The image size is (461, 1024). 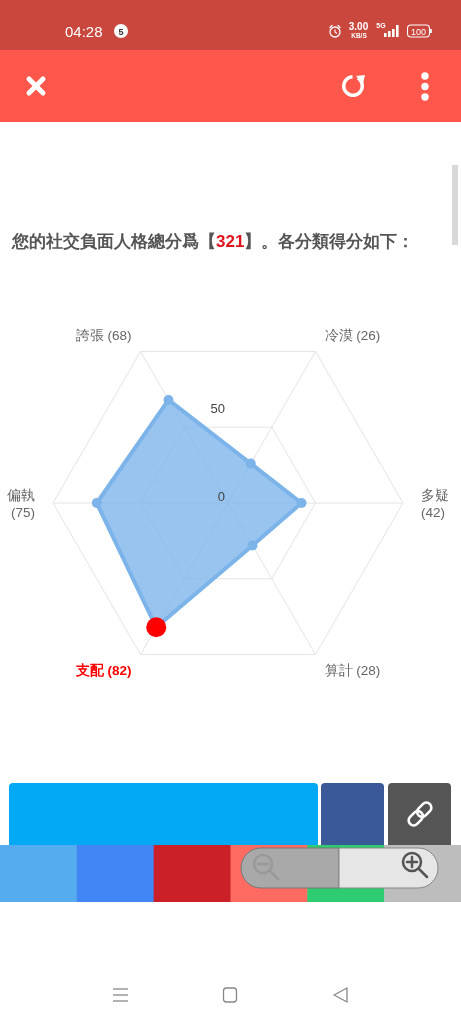 What do you see at coordinates (221, 496) in the screenshot?
I see `y-tick-label: 0` at bounding box center [221, 496].